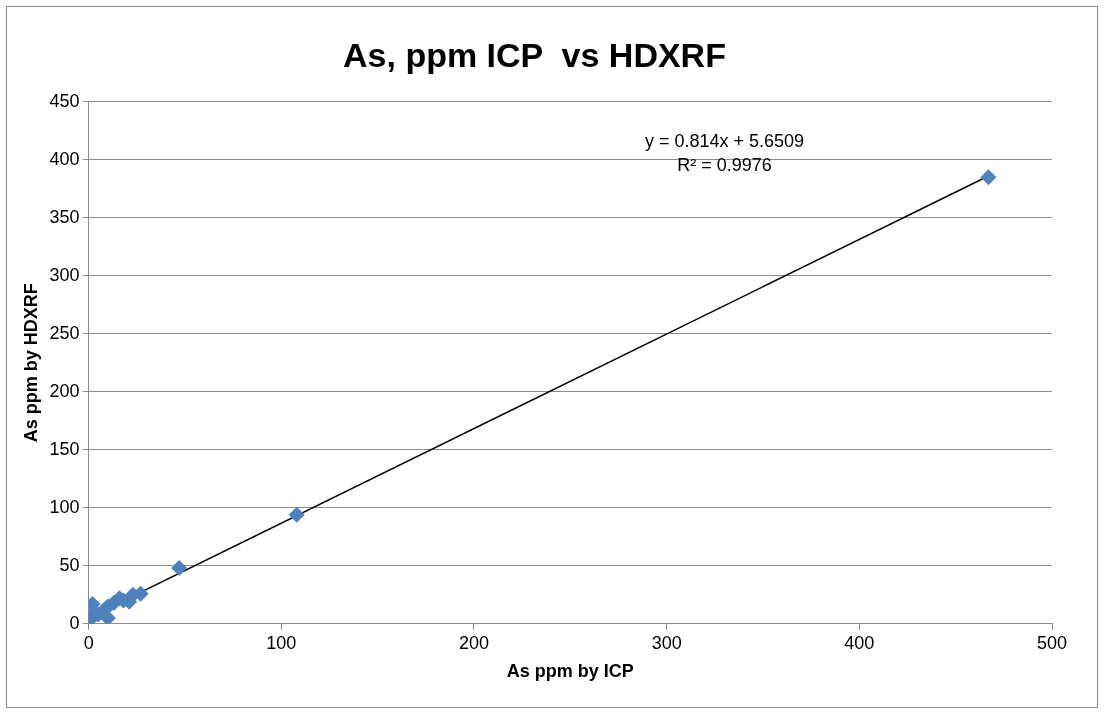  I want to click on annotation: y = 0.814x + 5.6509, so click(724, 140).